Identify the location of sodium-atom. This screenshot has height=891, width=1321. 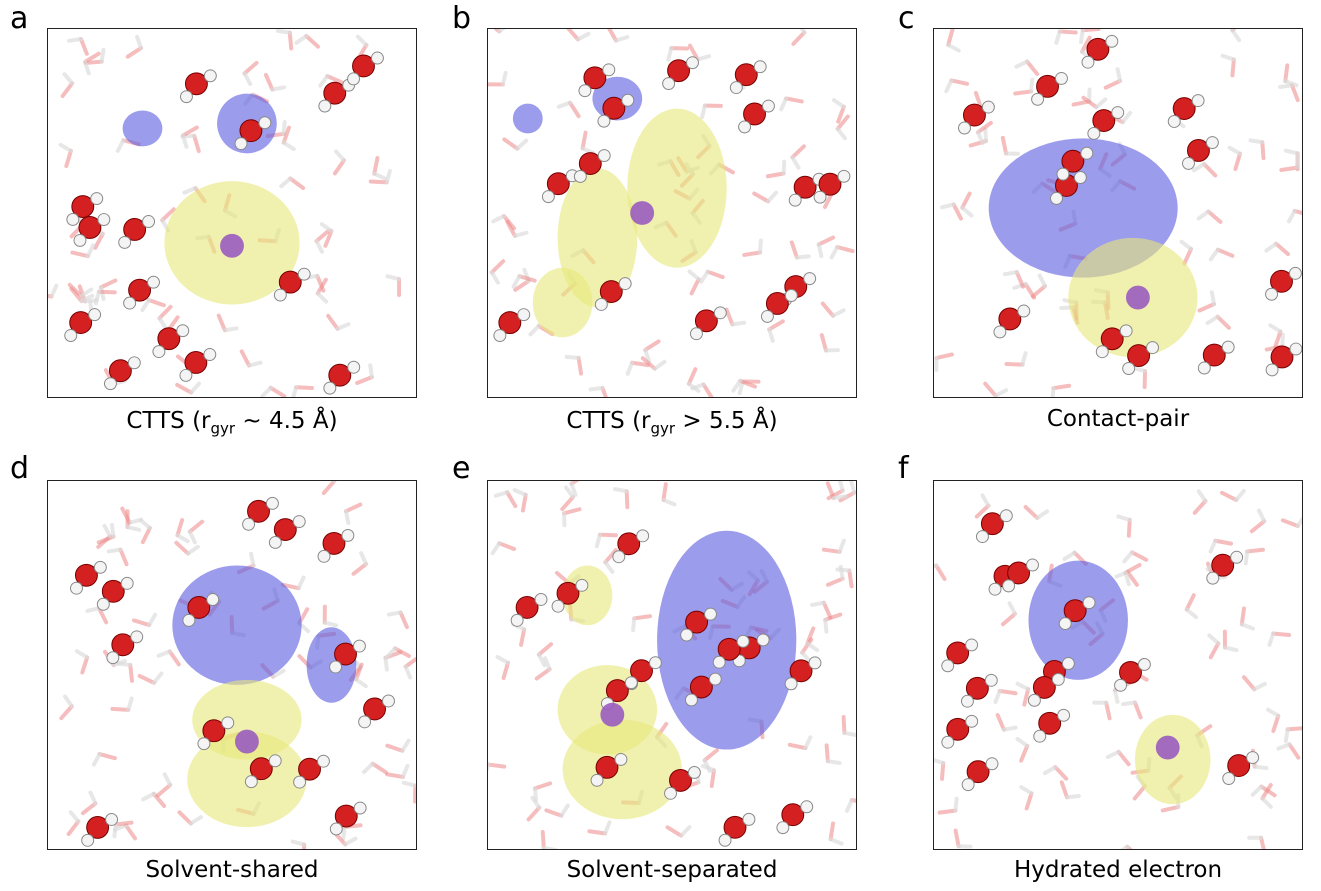
(1137, 297).